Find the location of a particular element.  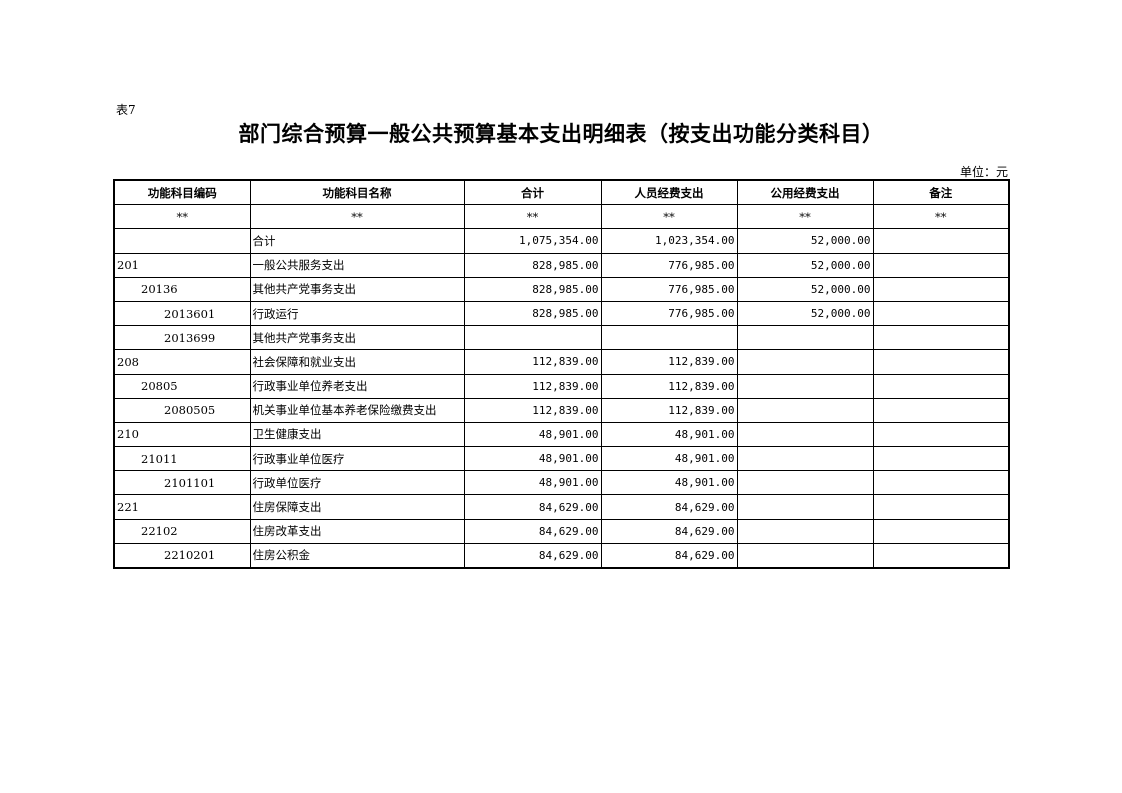

code-cell: 208 is located at coordinates (182, 362).